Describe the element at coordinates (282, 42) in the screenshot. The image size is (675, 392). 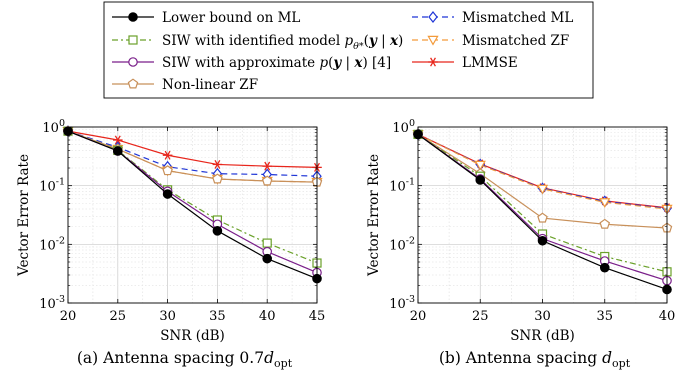
I see `legend-label: SIW with identified model pθ*(y | x)` at that location.